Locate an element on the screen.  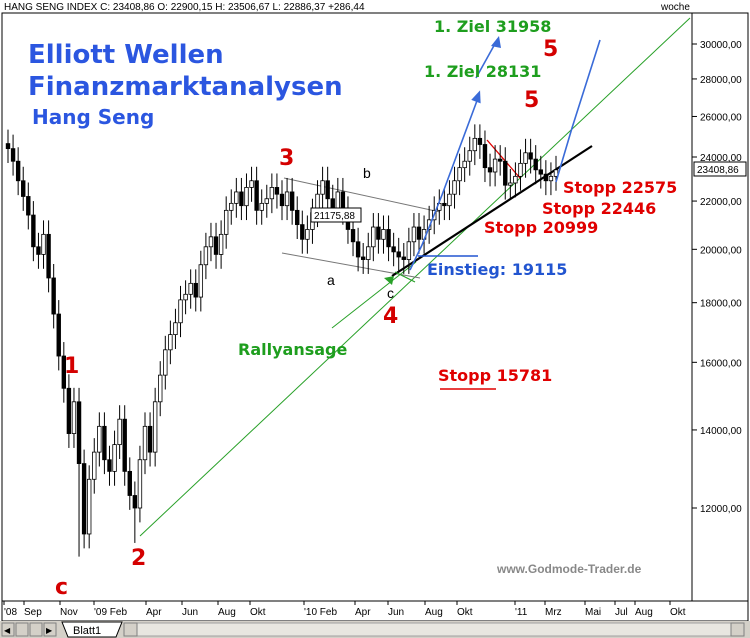
price-label-box-text: 21175,88 is located at coordinates (334, 216).